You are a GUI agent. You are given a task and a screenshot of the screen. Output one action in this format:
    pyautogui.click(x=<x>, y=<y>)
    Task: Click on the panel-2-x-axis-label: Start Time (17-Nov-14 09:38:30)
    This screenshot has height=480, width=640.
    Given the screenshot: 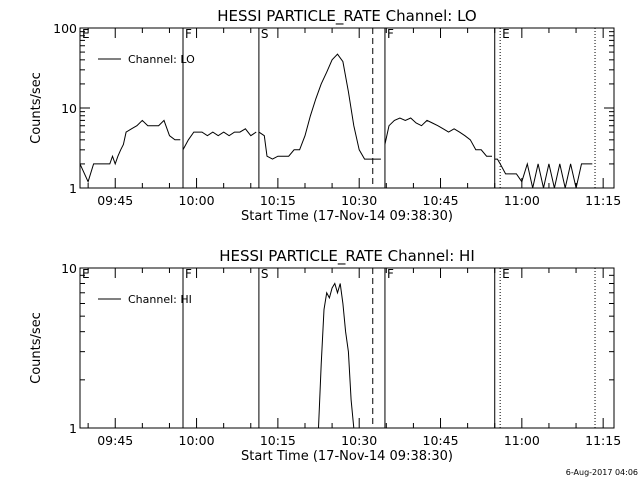 What is the action you would take?
    pyautogui.click(x=347, y=456)
    